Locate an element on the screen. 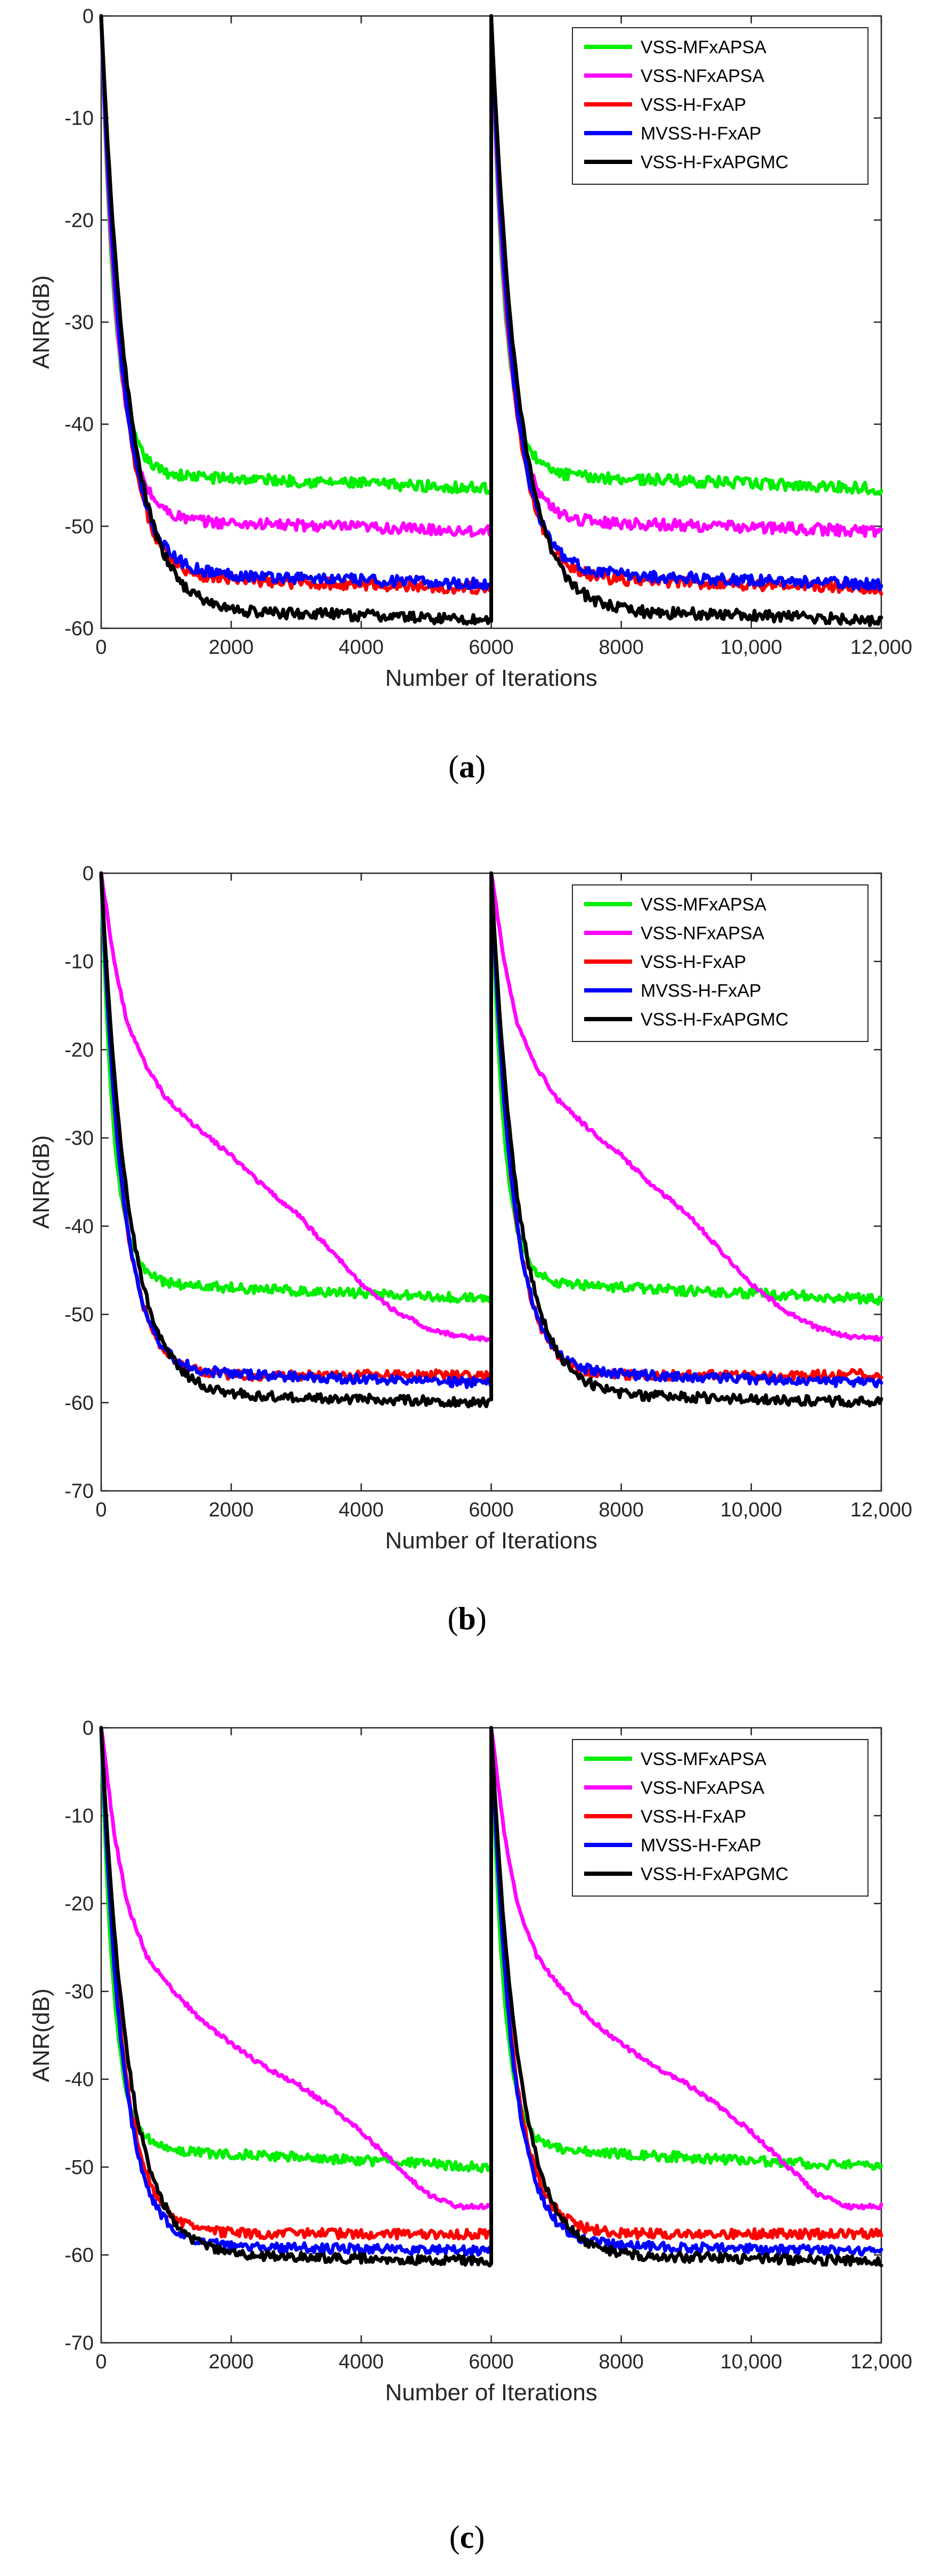 This screenshot has width=934, height=2576. panel-caption: (a) is located at coordinates (467, 766).